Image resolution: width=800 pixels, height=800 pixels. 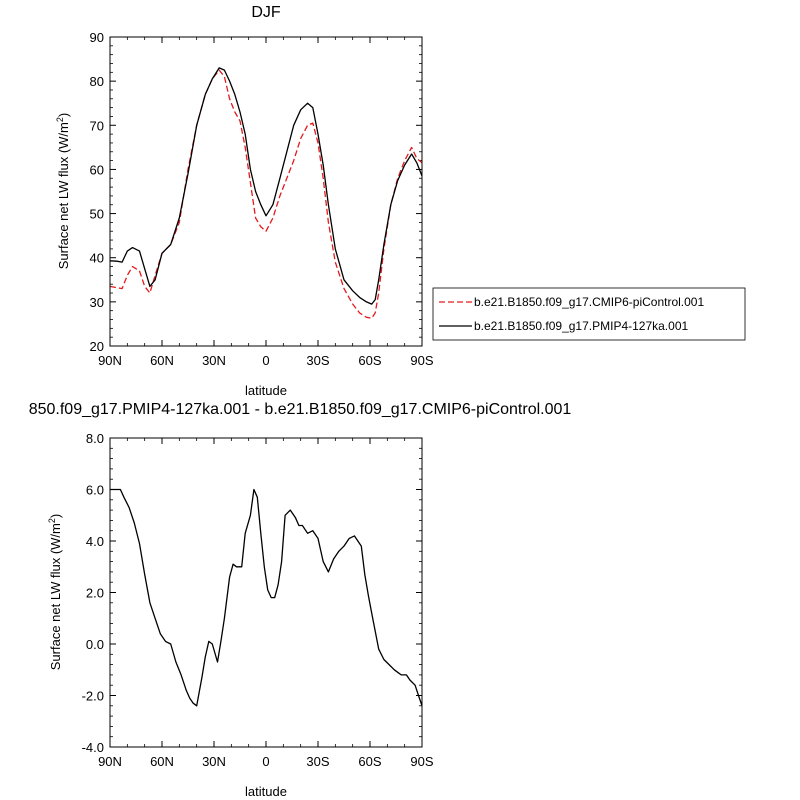 What do you see at coordinates (55, 592) in the screenshot?
I see `bottom-chart-y-axis-label: Surface net LW flux (W/m2)` at bounding box center [55, 592].